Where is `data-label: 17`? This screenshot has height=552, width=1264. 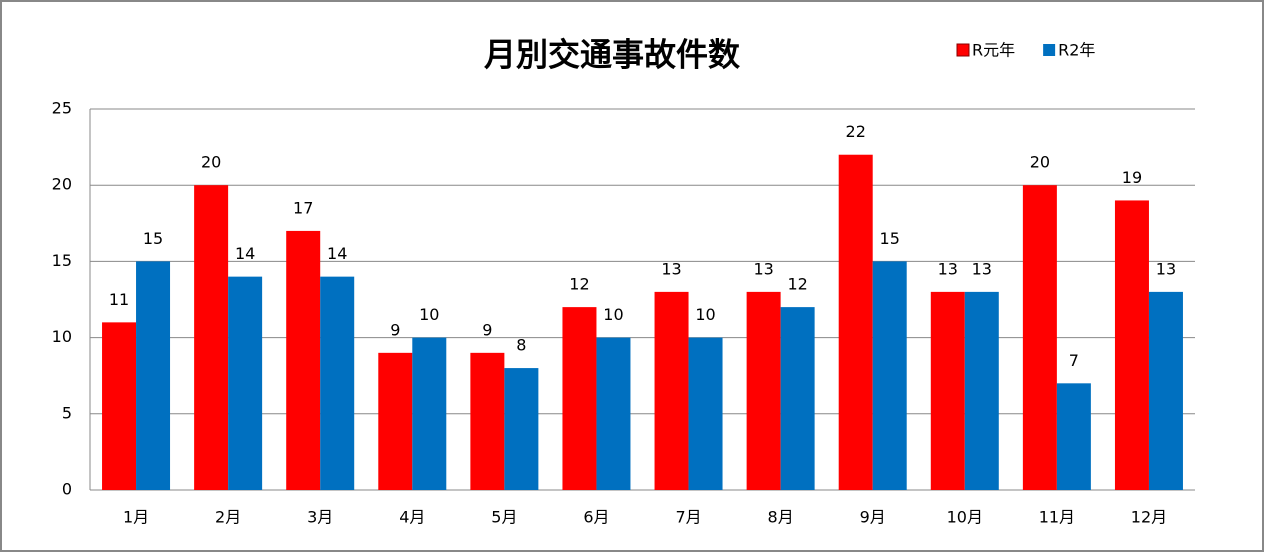
data-label: 17 is located at coordinates (303, 207).